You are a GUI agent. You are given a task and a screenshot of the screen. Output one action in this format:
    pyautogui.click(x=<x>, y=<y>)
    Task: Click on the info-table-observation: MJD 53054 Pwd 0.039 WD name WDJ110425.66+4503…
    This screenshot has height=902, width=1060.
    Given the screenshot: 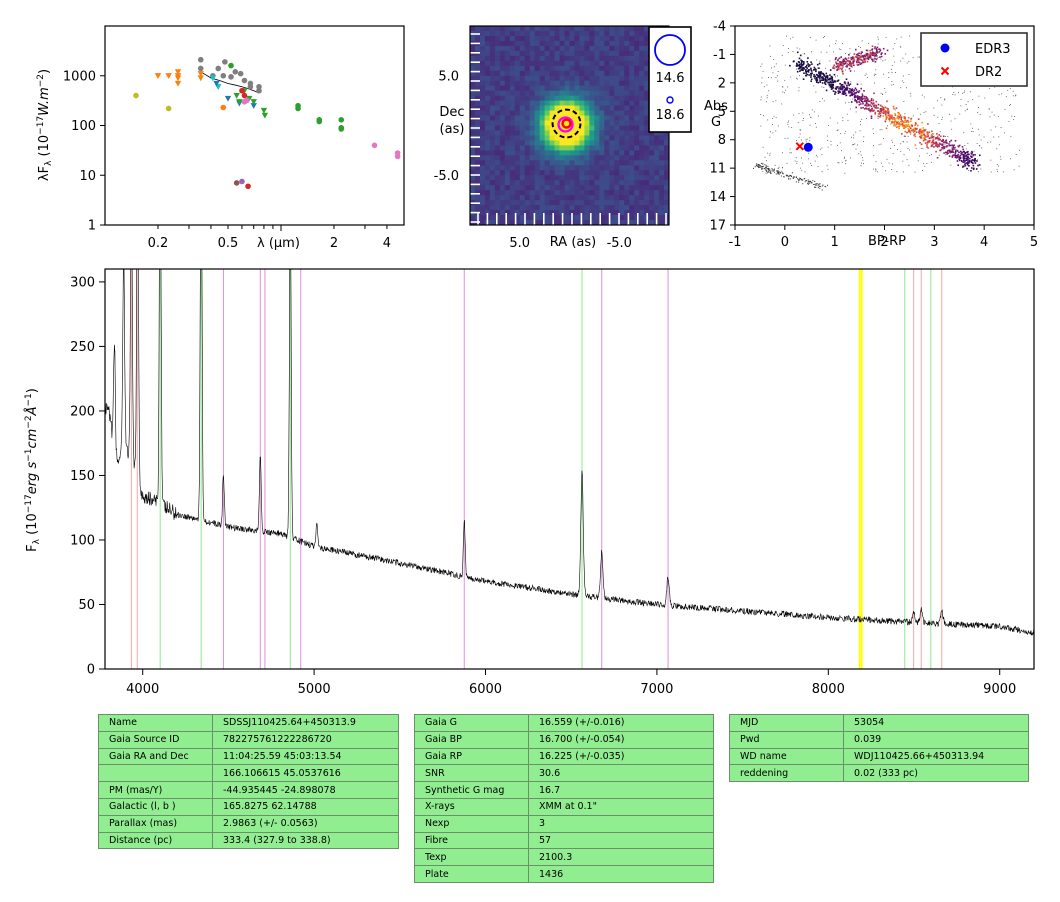 What is the action you would take?
    pyautogui.click(x=879, y=748)
    